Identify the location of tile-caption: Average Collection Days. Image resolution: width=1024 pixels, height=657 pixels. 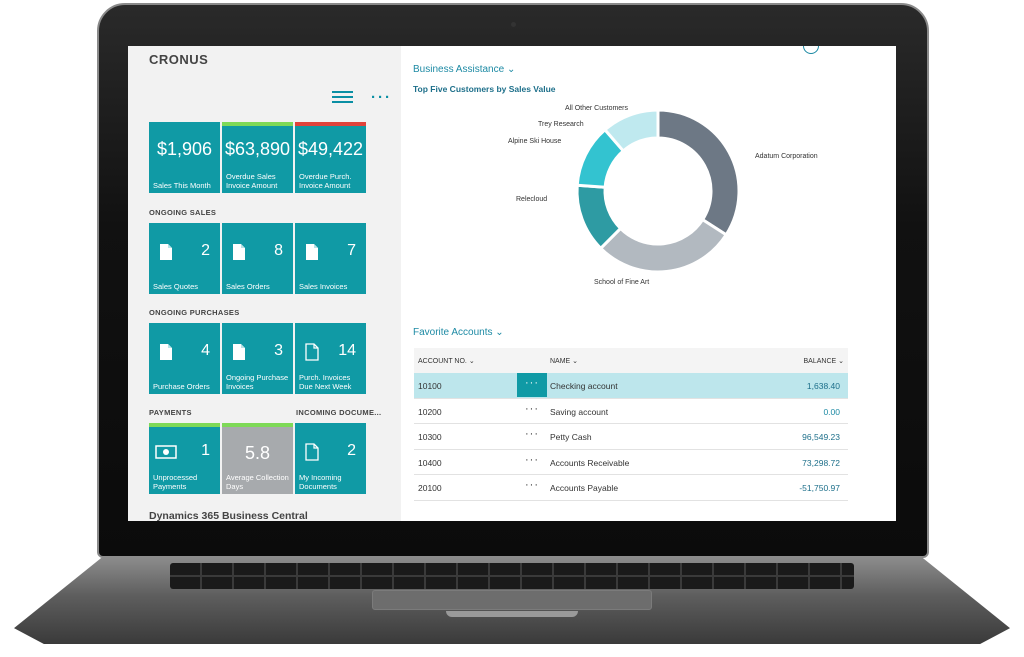
(257, 482).